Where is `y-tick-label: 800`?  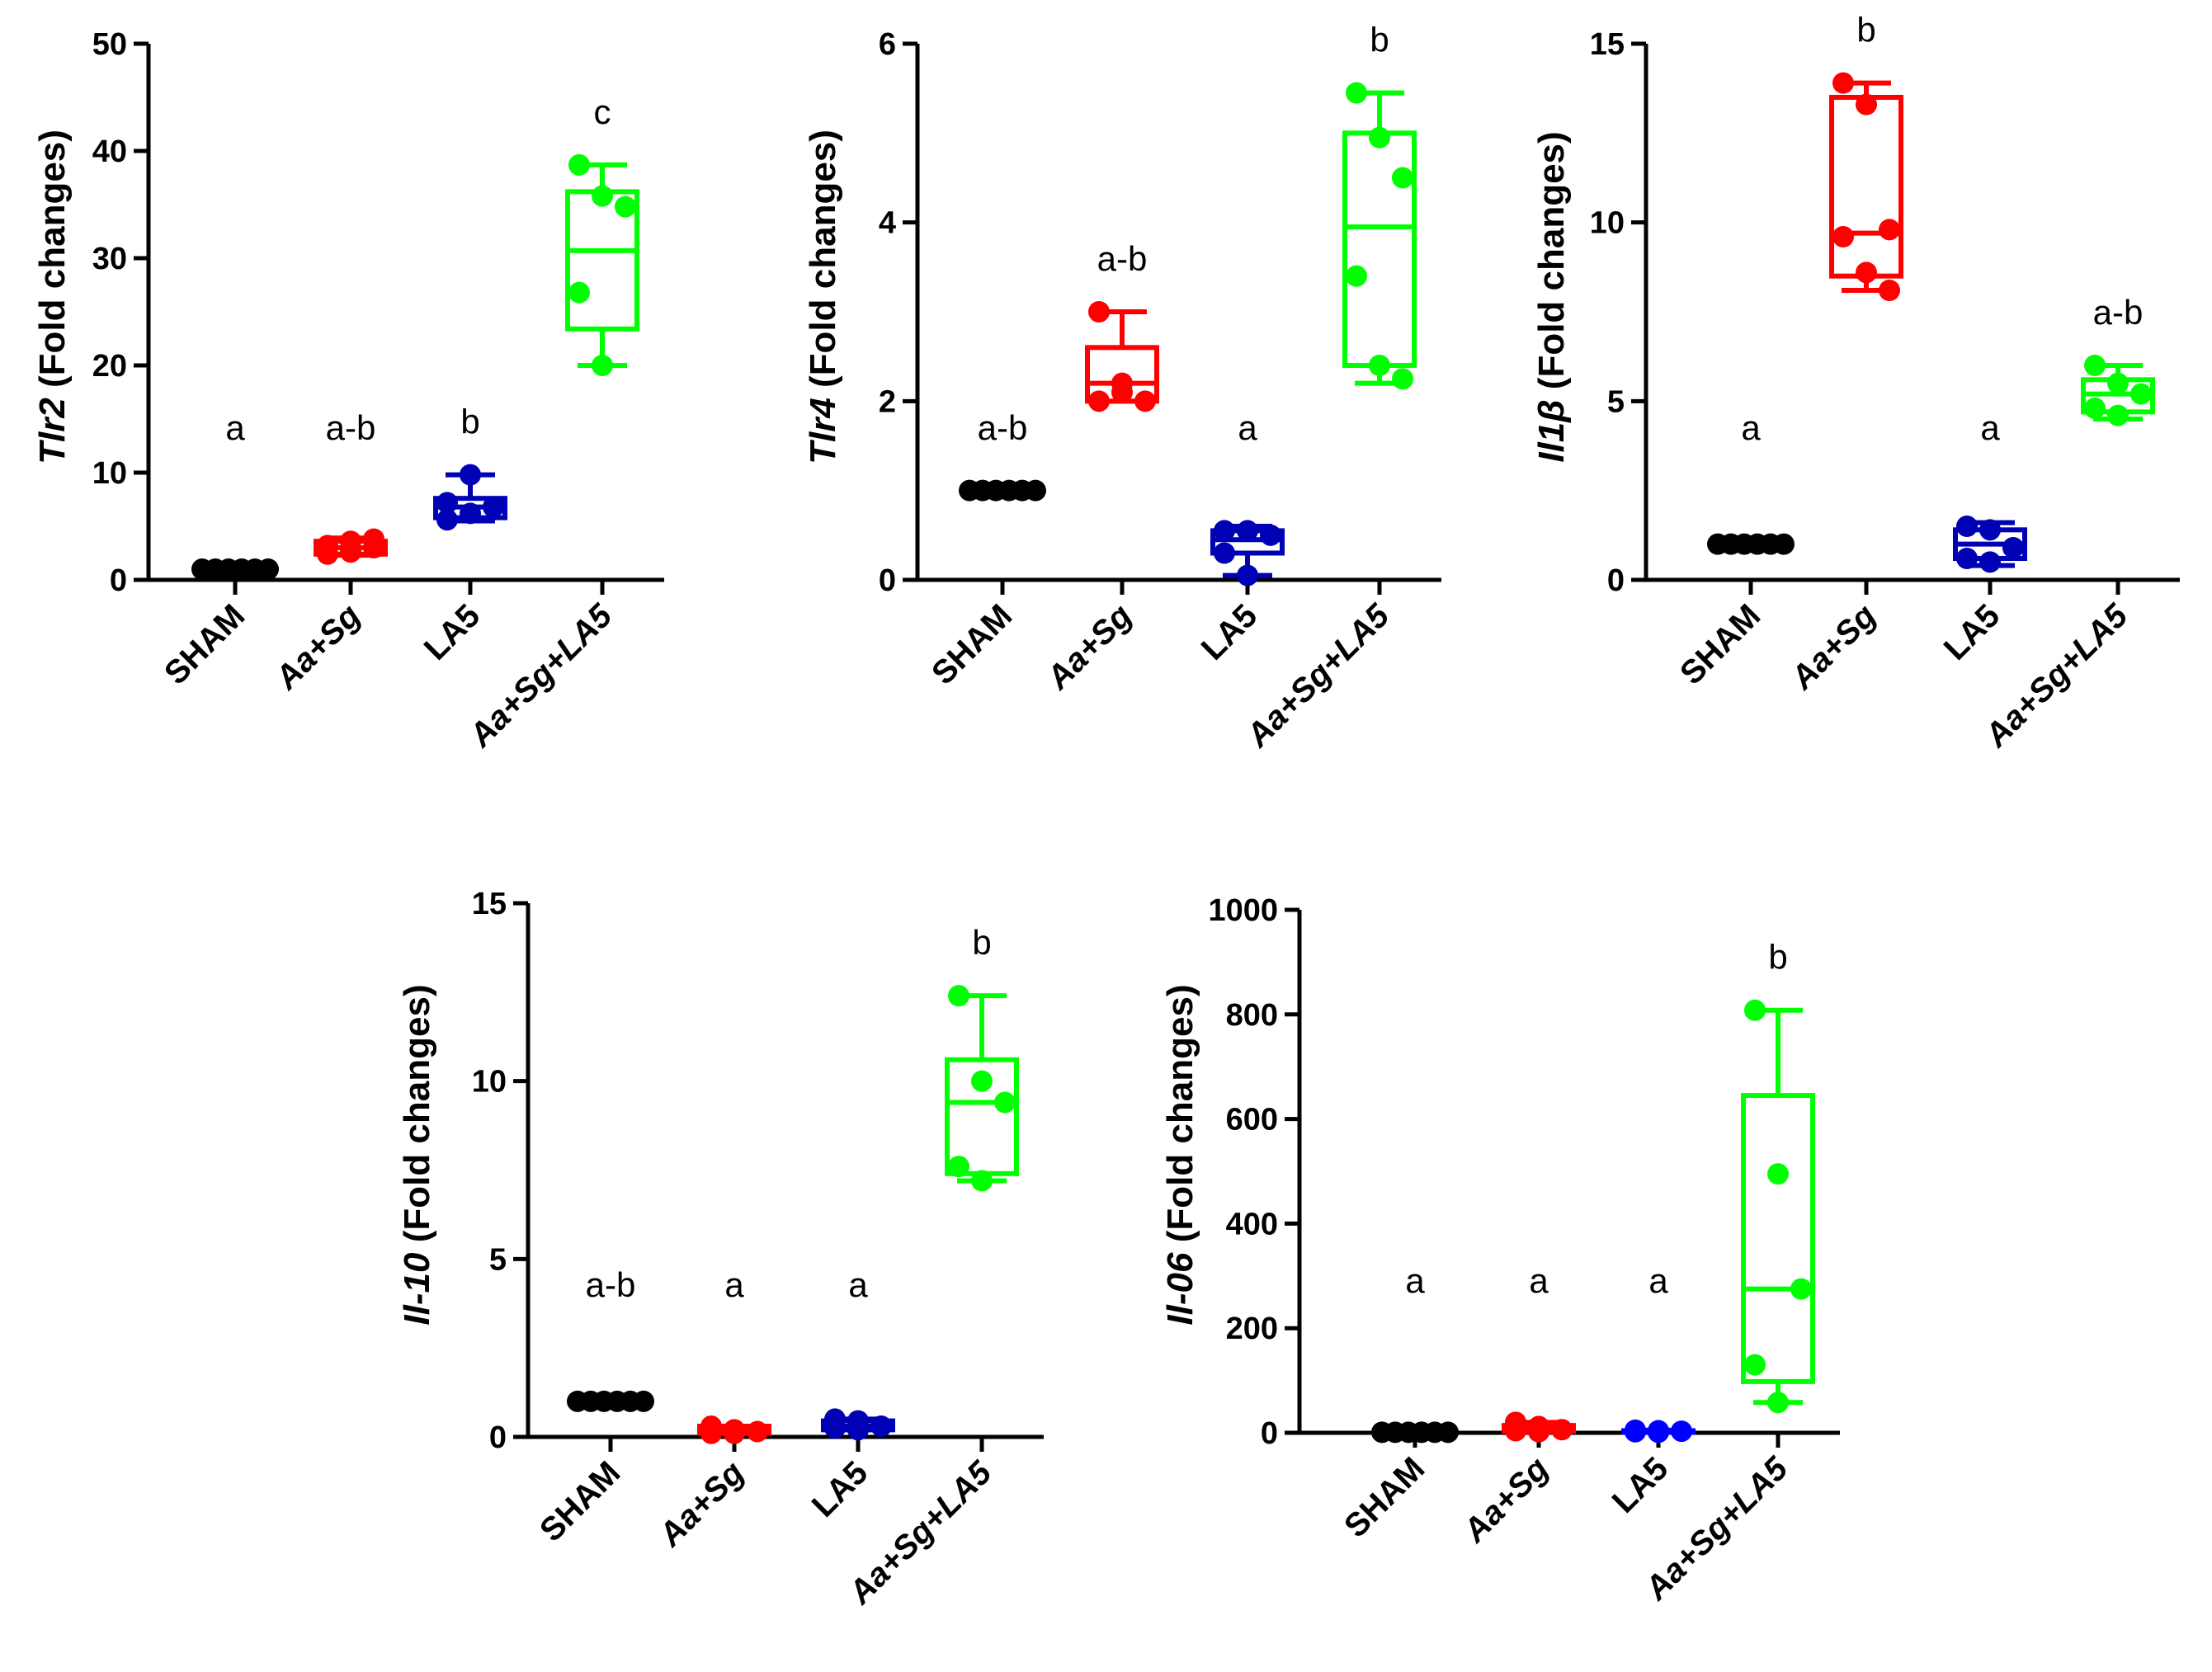
y-tick-label: 800 is located at coordinates (1252, 1015).